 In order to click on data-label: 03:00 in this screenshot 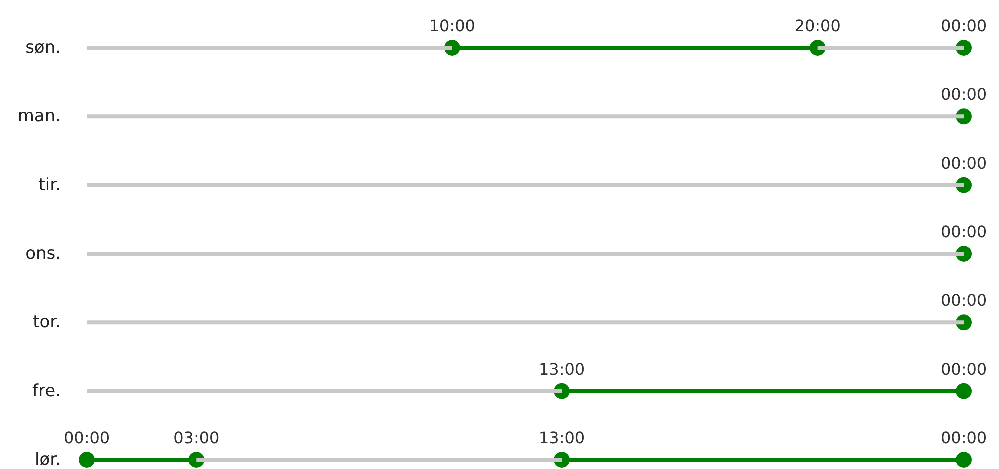, I will do `click(197, 438)`.